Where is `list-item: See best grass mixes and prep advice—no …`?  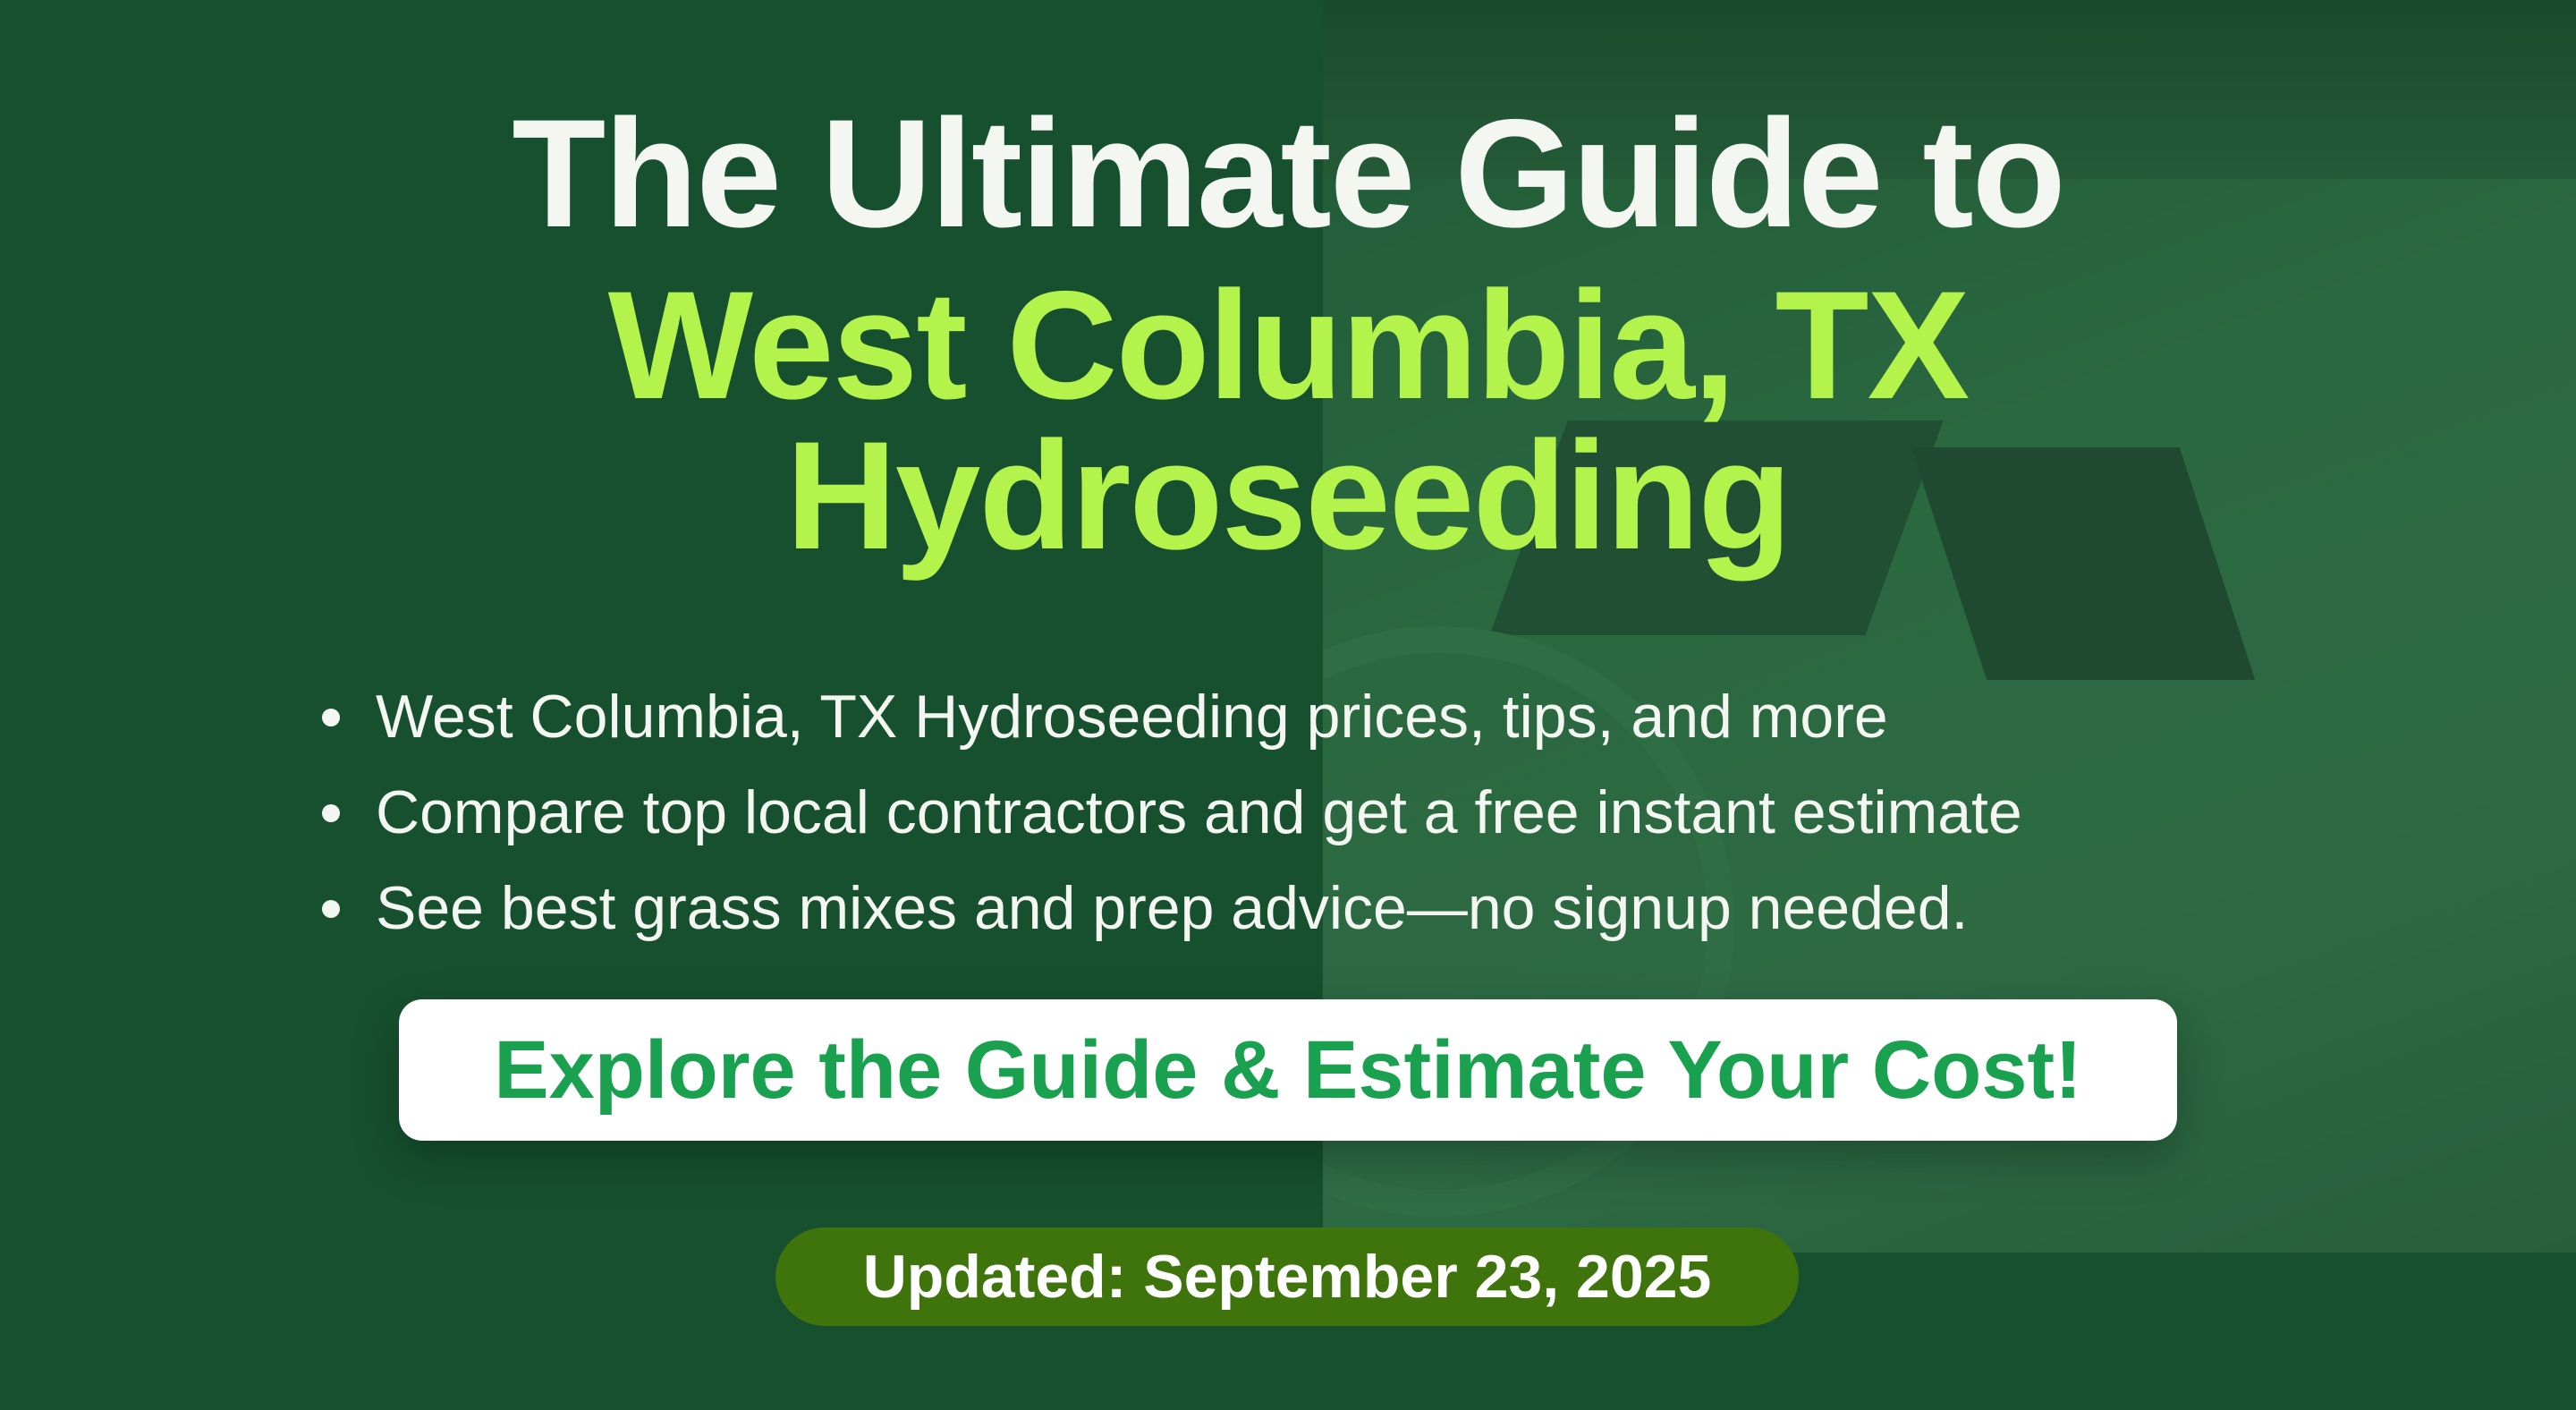 list-item: See best grass mixes and prep advice—no … is located at coordinates (1167, 909).